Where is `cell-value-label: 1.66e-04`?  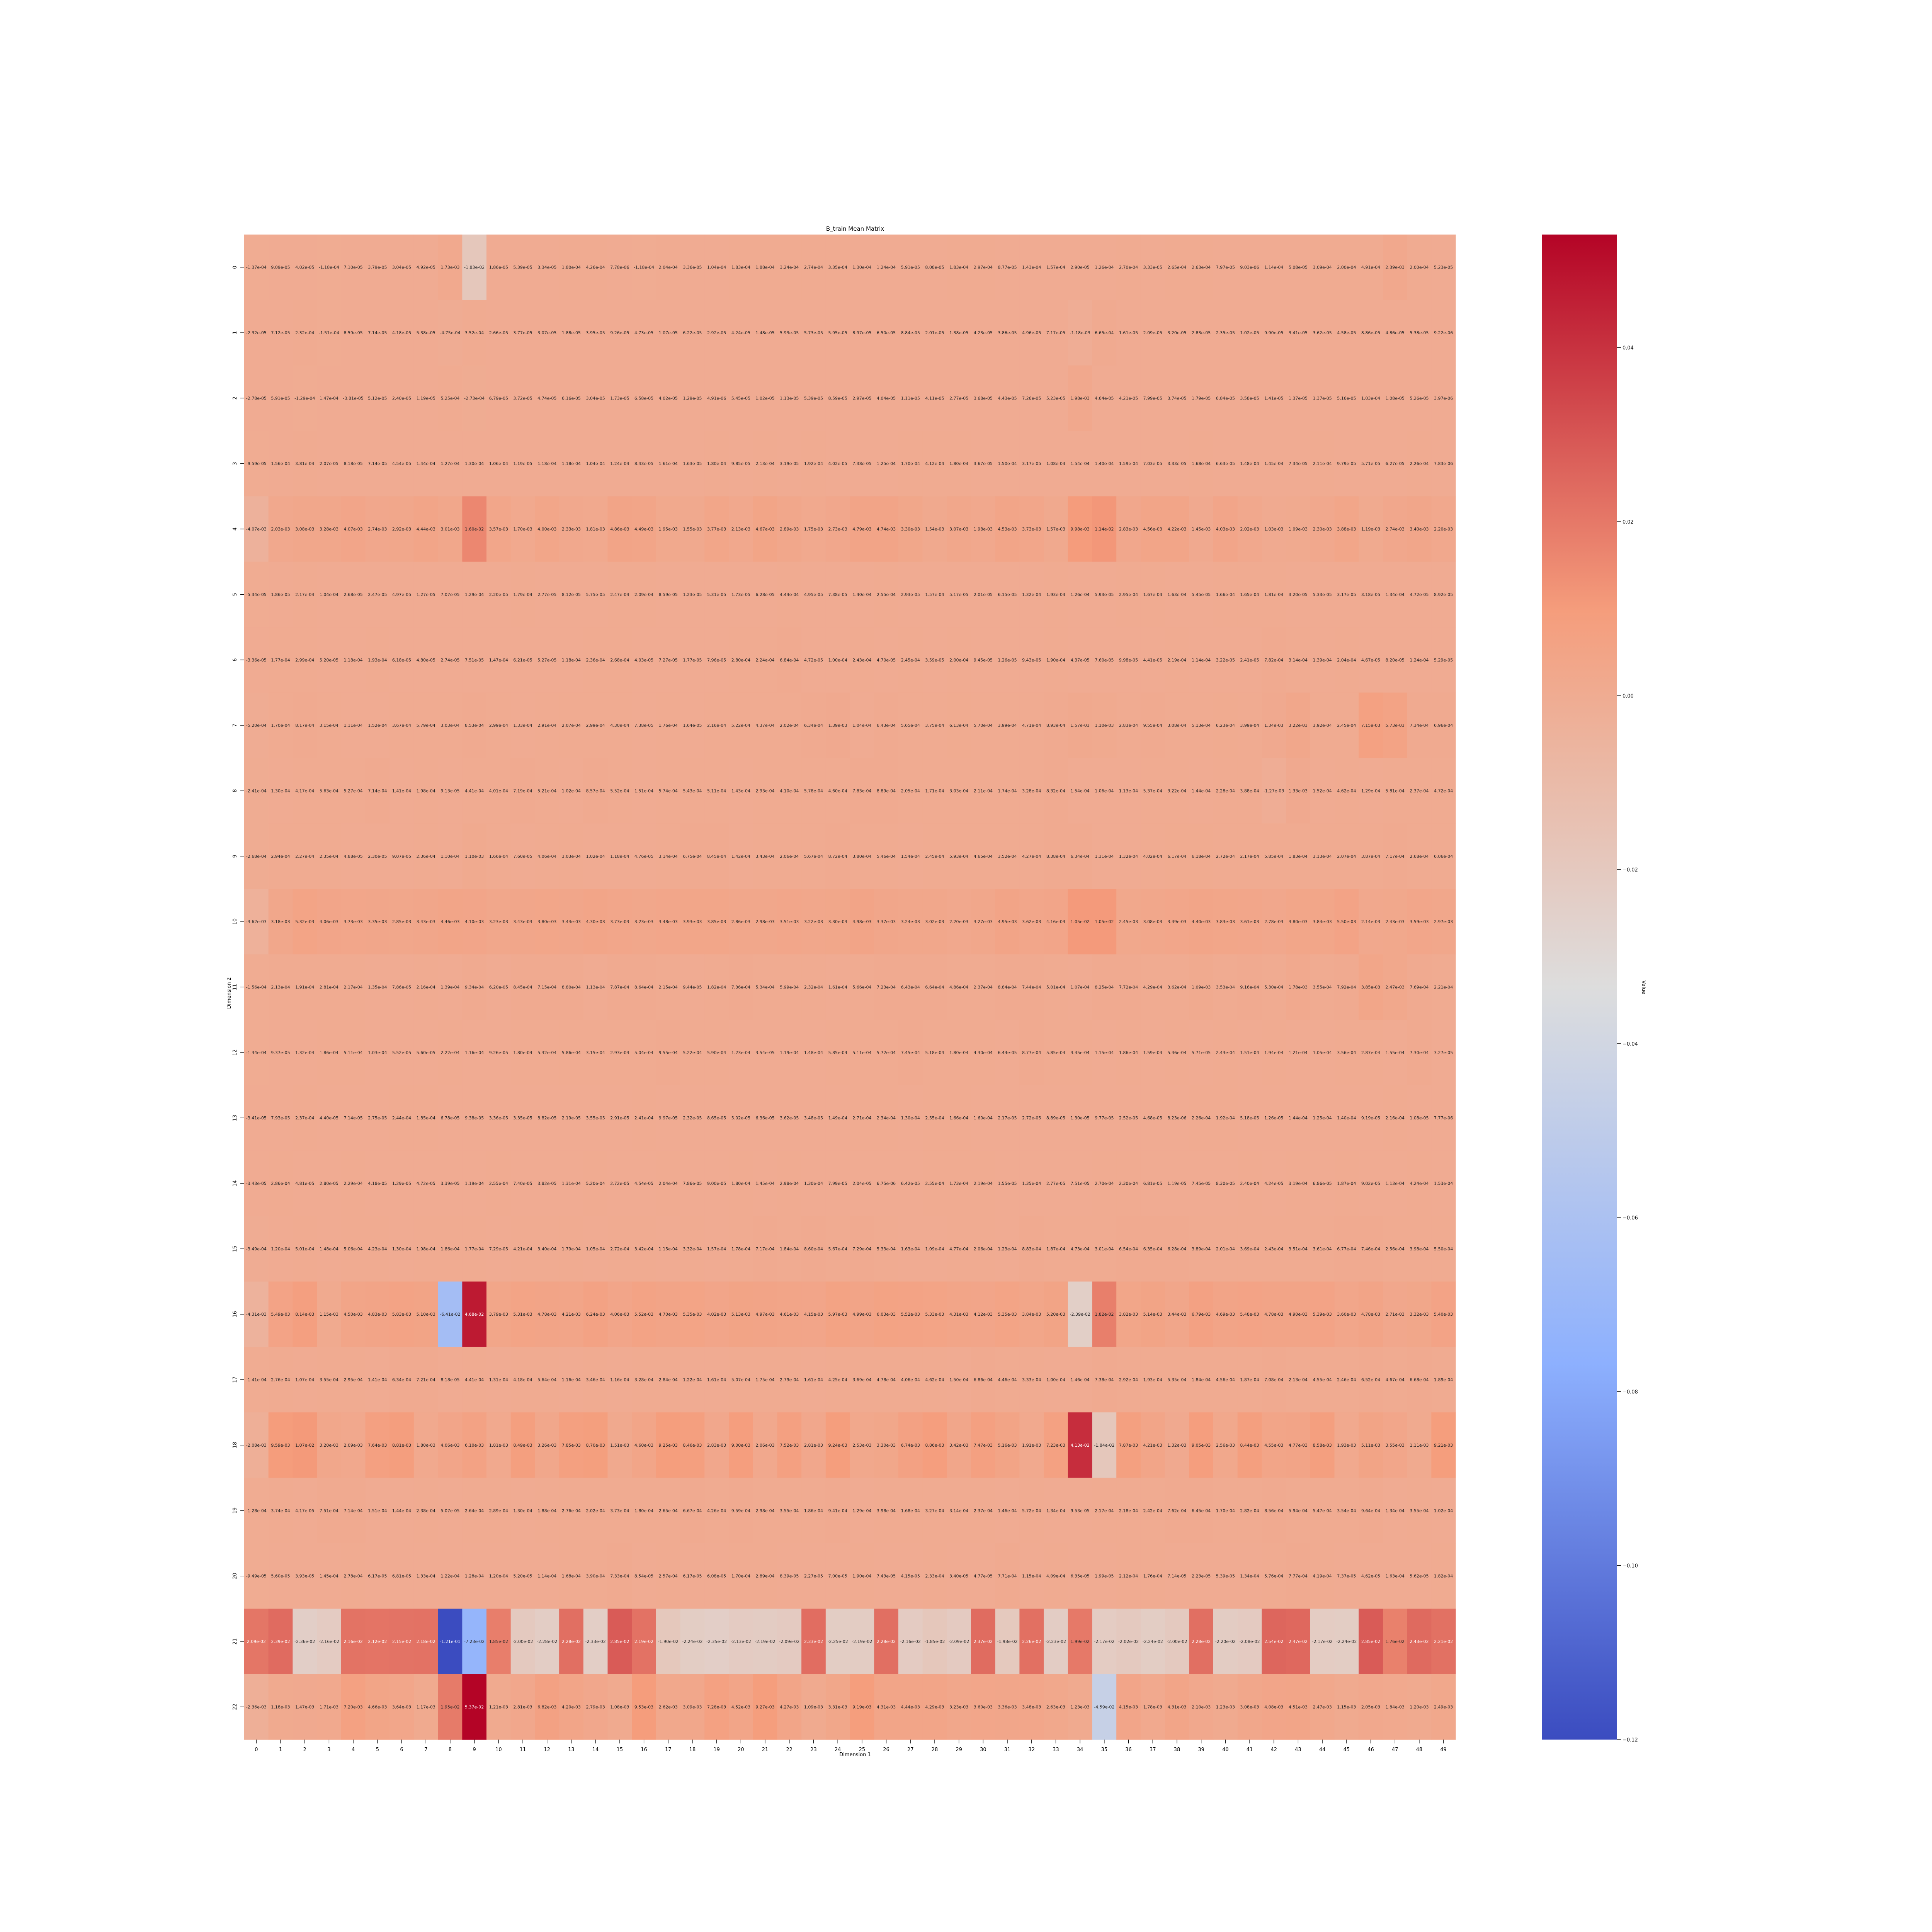
cell-value-label: 1.66e-04 is located at coordinates (958, 1119).